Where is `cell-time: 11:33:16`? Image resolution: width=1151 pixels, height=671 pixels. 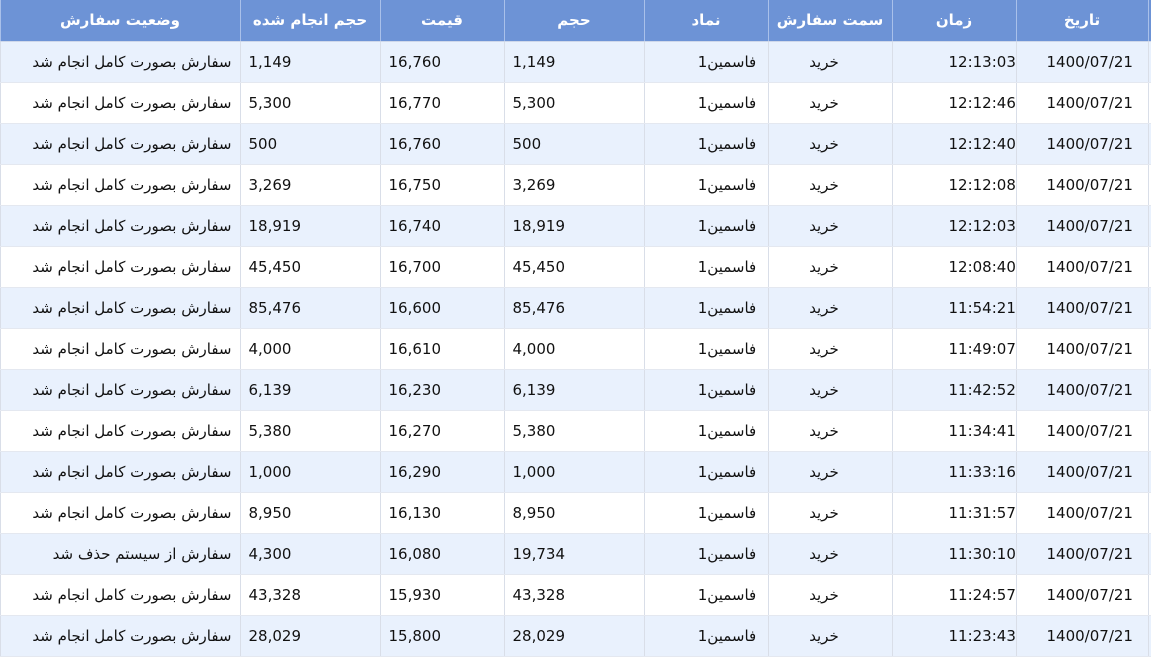 cell-time: 11:33:16 is located at coordinates (953, 472).